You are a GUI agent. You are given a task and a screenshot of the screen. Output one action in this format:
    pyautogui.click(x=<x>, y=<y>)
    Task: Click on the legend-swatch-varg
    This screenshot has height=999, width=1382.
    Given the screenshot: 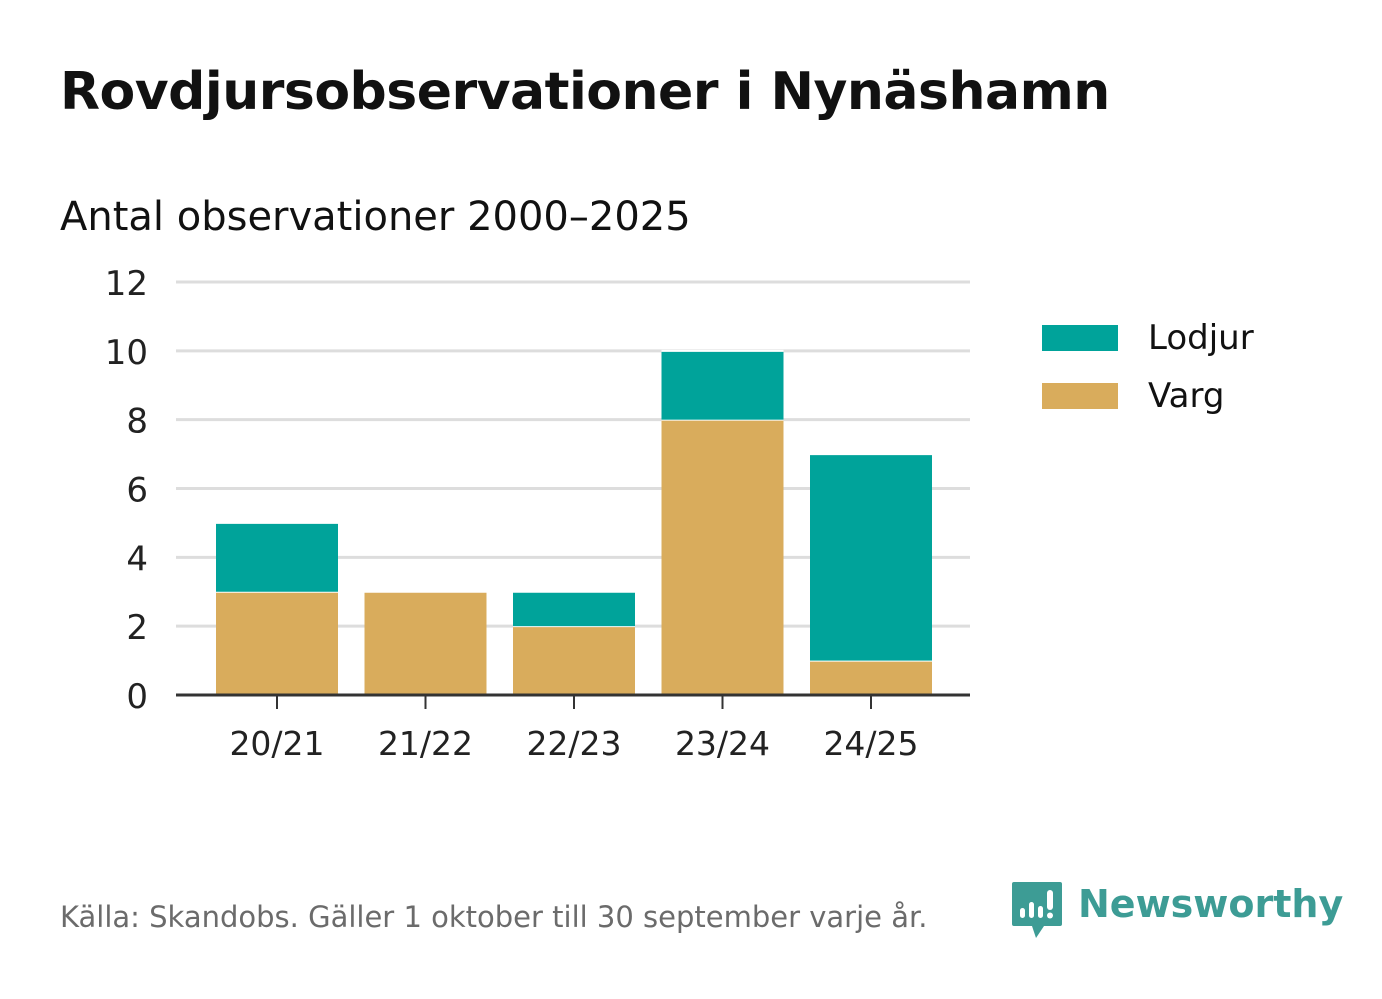 What is the action you would take?
    pyautogui.click(x=1080, y=396)
    